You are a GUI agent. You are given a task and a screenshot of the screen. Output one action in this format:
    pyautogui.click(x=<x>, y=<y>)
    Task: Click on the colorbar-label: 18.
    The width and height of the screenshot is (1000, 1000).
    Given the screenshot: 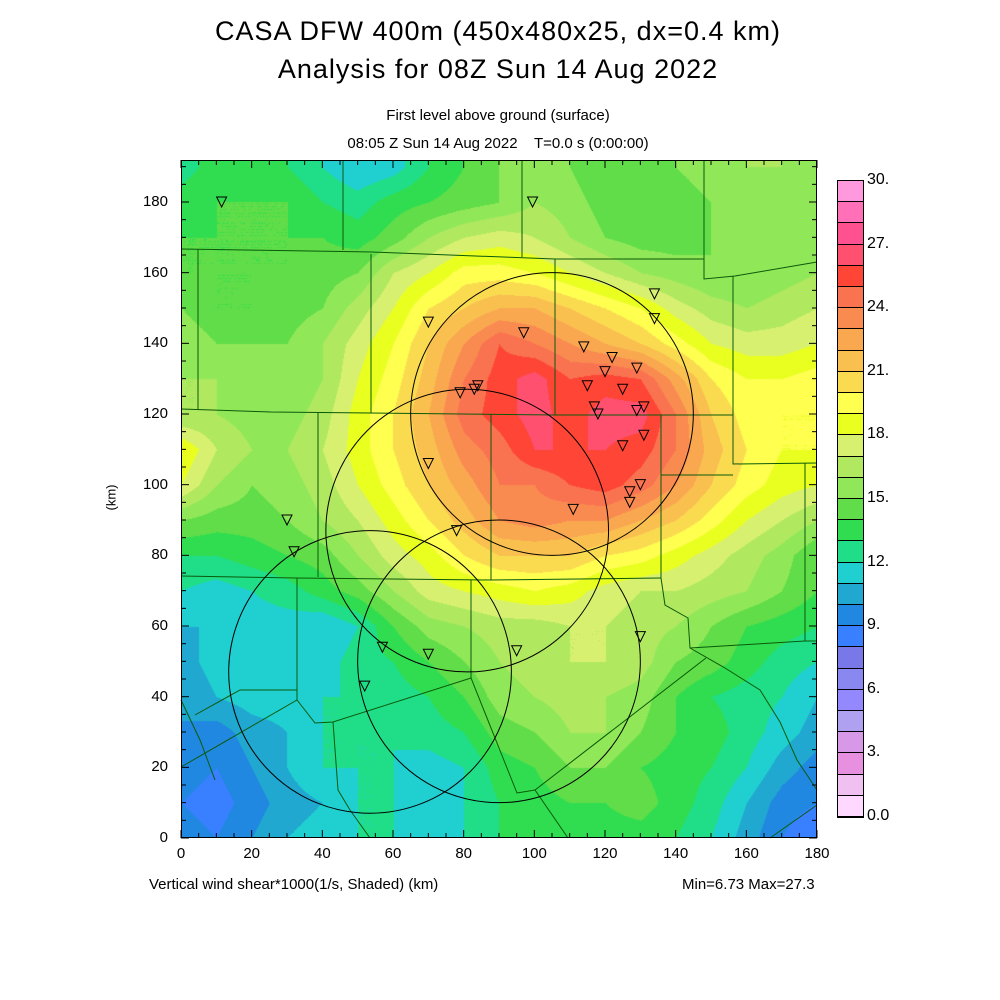 What is the action you would take?
    pyautogui.click(x=878, y=434)
    